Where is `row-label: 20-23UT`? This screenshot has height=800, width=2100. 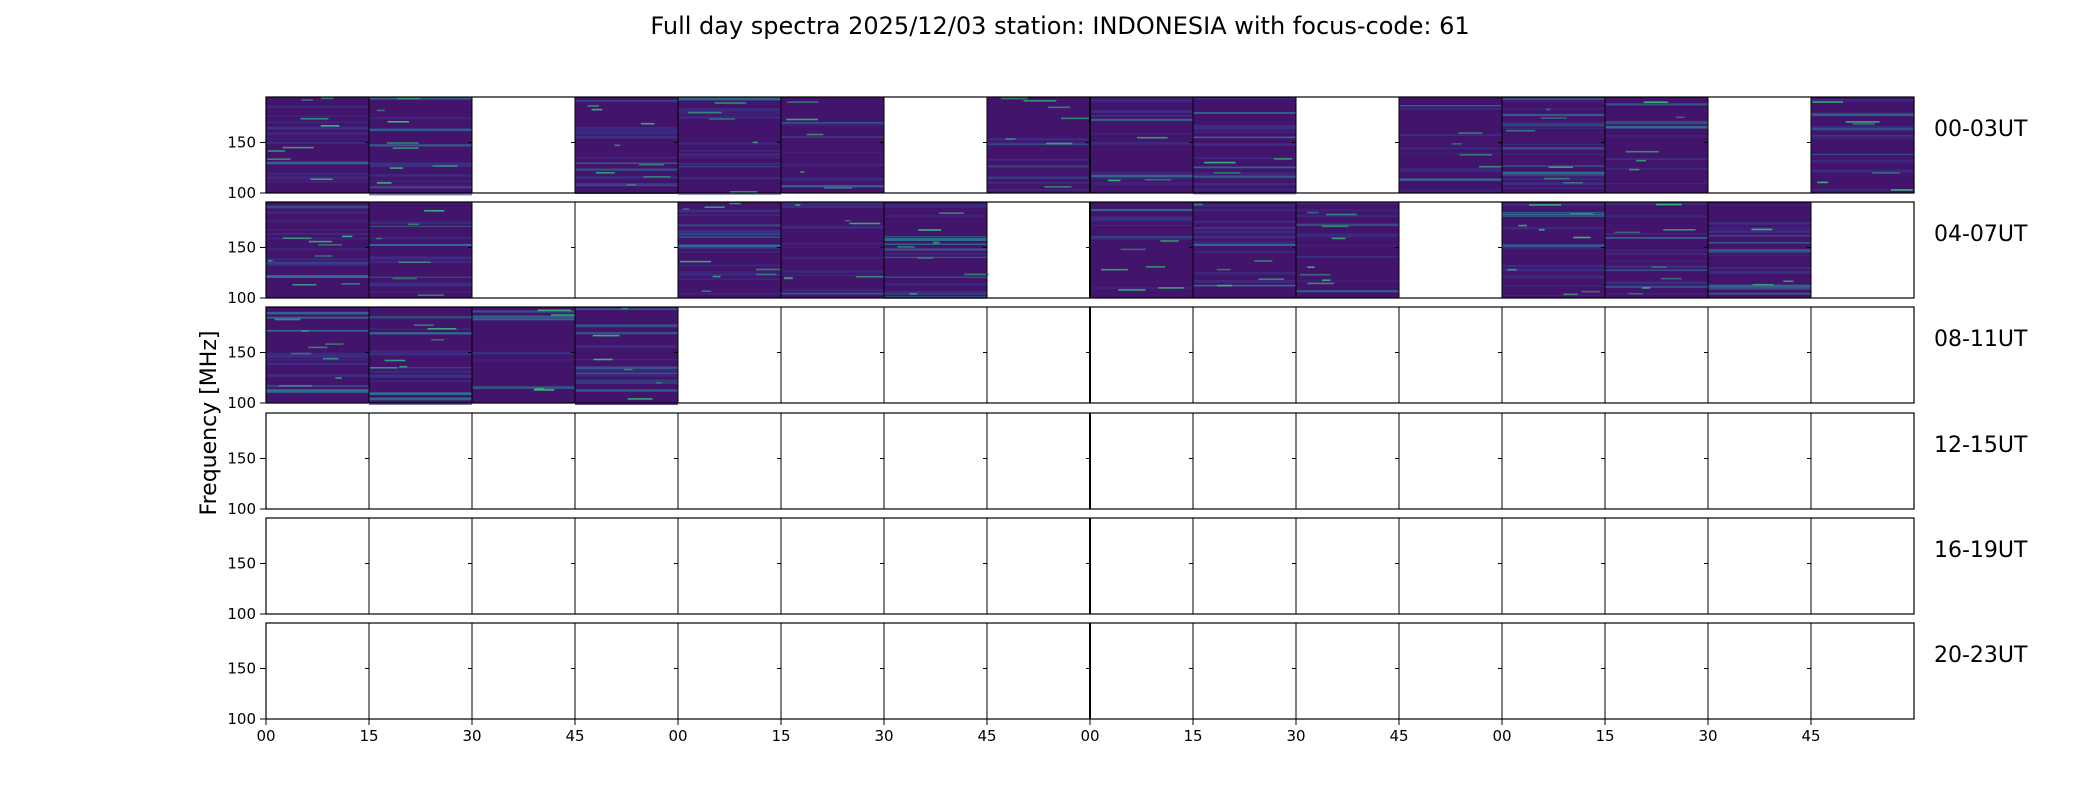 row-label: 20-23UT is located at coordinates (1981, 655).